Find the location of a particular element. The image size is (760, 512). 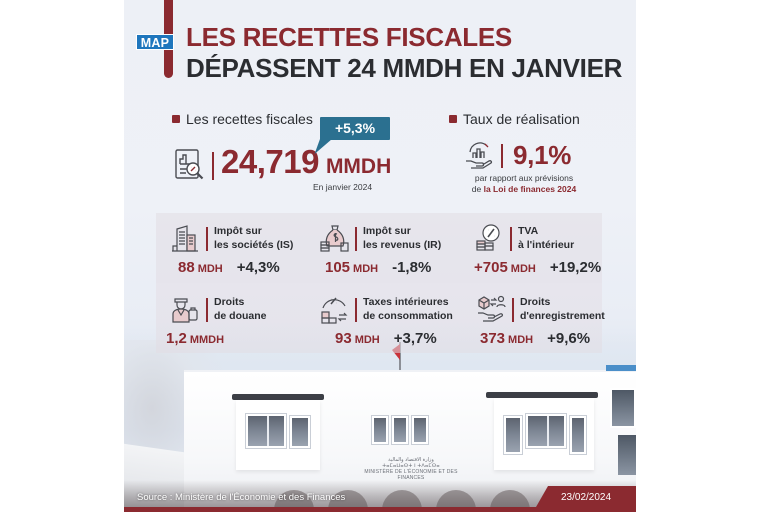

title-line-2: DÉPASSENT 24 MMDH EN JANVIER is located at coordinates (404, 68).